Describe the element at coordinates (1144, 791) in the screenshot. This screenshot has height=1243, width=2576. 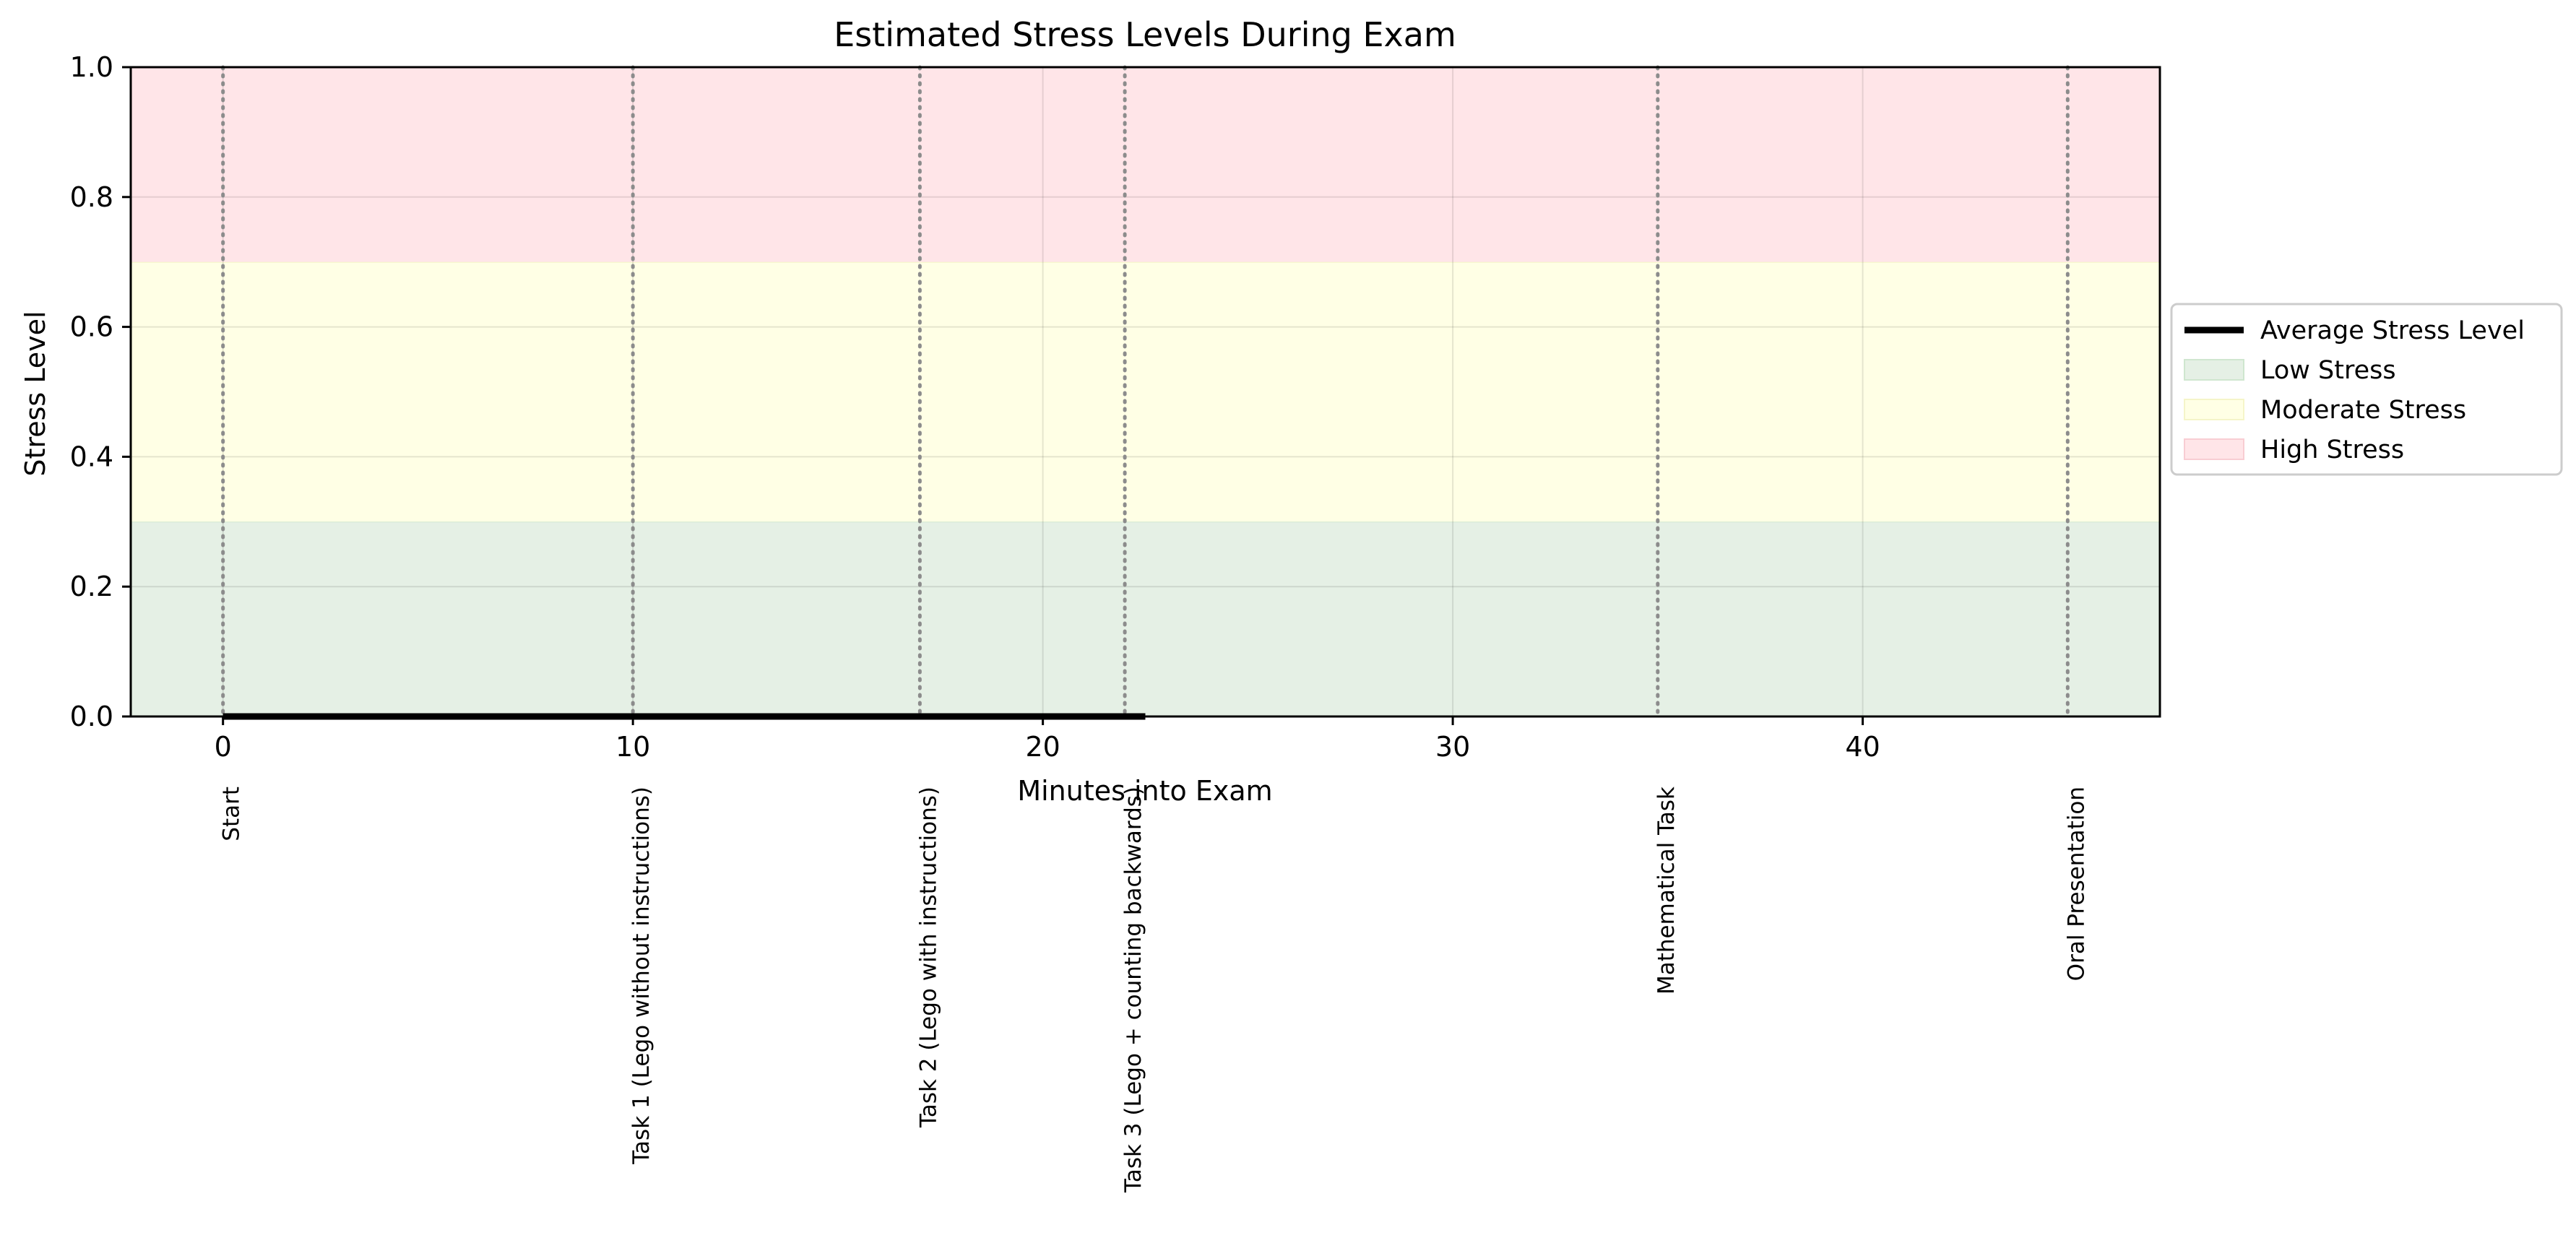
I see `x-axis-label: Minutes into Exam` at that location.